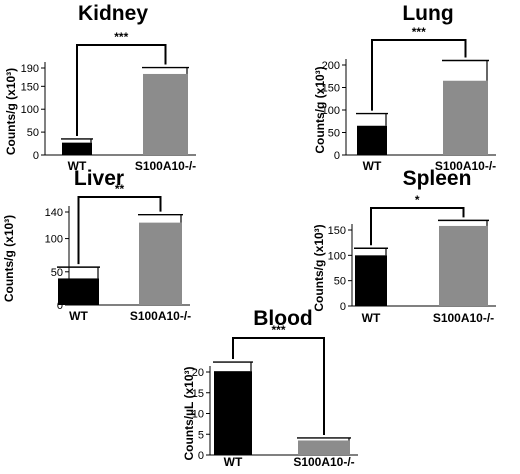 The image size is (520, 474). Describe the element at coordinates (201, 456) in the screenshot. I see `blood-y-tick-label: 0` at that location.